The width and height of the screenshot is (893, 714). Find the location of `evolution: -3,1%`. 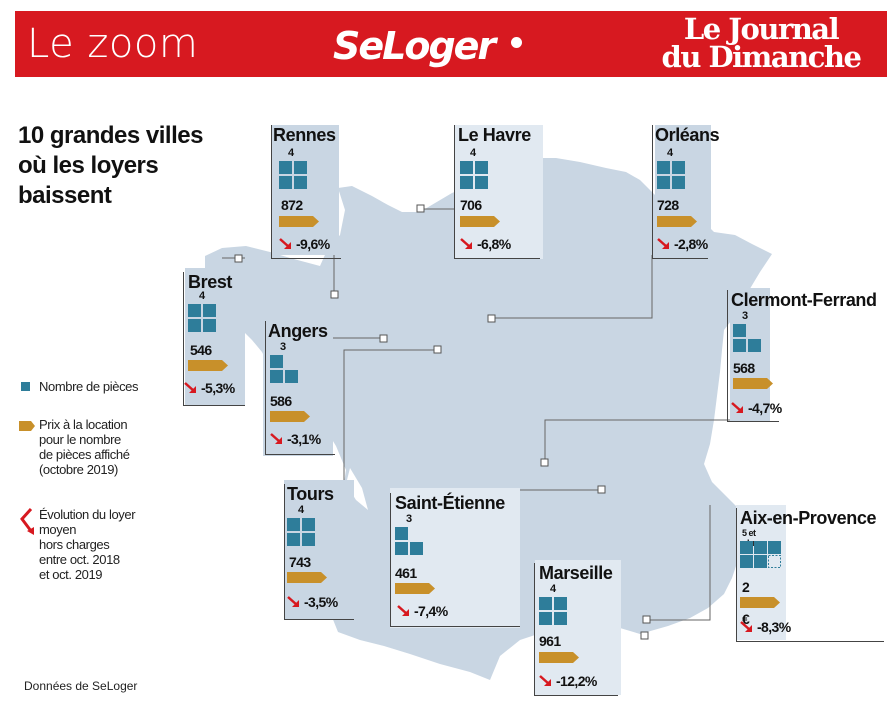

evolution: -3,1% is located at coordinates (295, 439).